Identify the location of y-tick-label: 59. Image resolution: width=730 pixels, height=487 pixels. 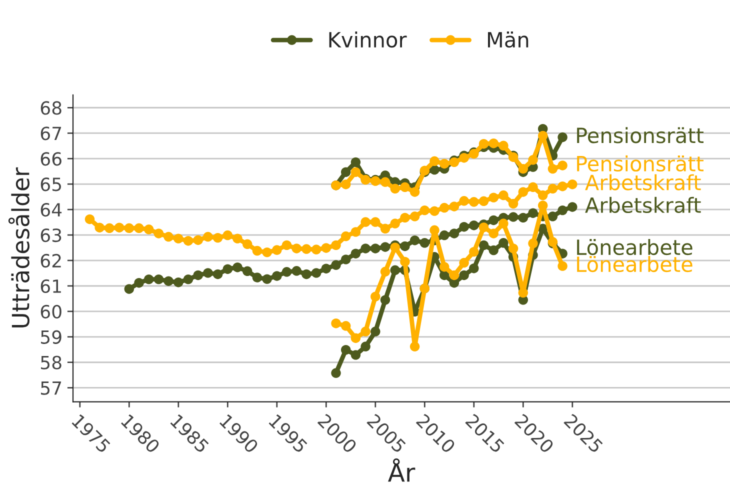
(51, 337).